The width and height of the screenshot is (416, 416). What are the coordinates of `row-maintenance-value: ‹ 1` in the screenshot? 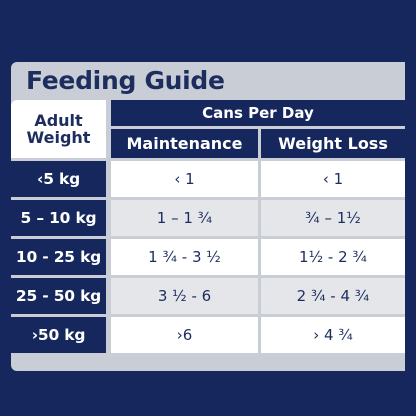 It's located at (184, 179).